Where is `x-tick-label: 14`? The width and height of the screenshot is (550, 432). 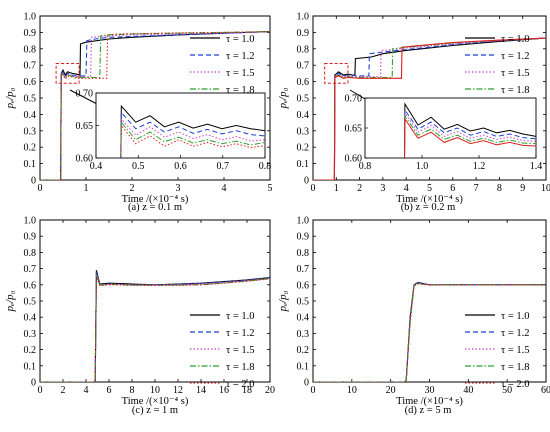 x-tick-label: 14 is located at coordinates (201, 390).